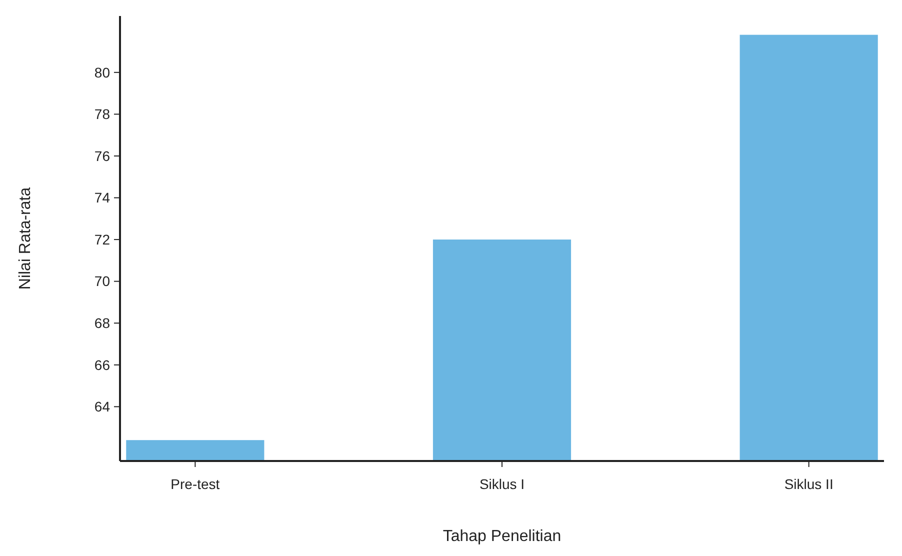 The image size is (902, 556). I want to click on y-tick-label: 70, so click(102, 281).